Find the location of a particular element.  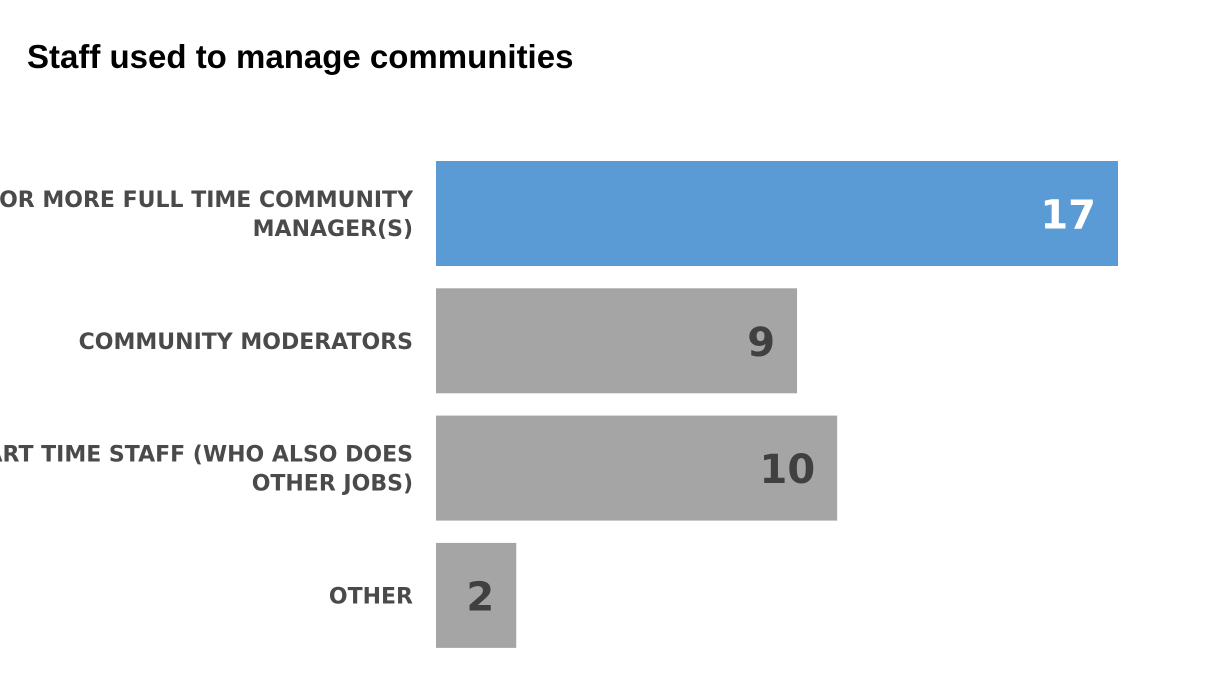

category-label-line: OTHER is located at coordinates (371, 596).